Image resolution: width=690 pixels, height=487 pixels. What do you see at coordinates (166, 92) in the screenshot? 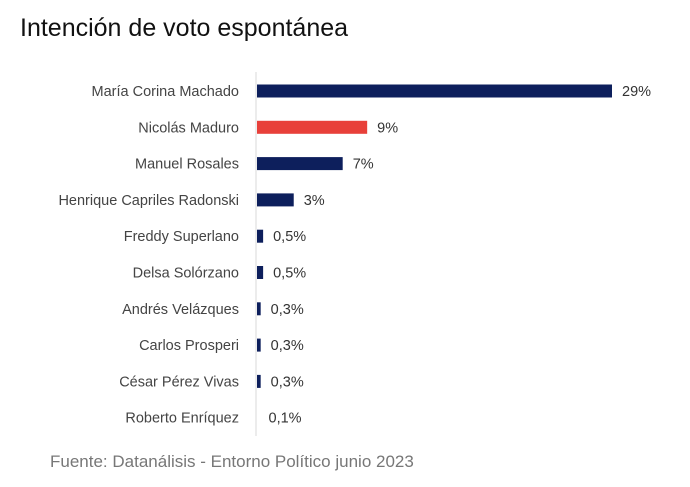
I see `category-label: María Corina Machado` at bounding box center [166, 92].